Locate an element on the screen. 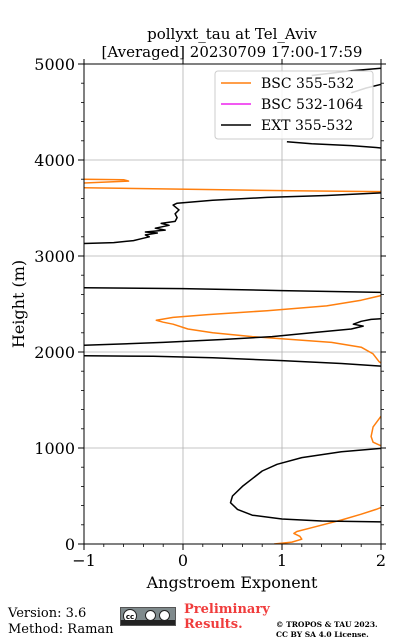 This screenshot has height=640, width=400. preliminary-notice: Preliminary Results. is located at coordinates (227, 617).